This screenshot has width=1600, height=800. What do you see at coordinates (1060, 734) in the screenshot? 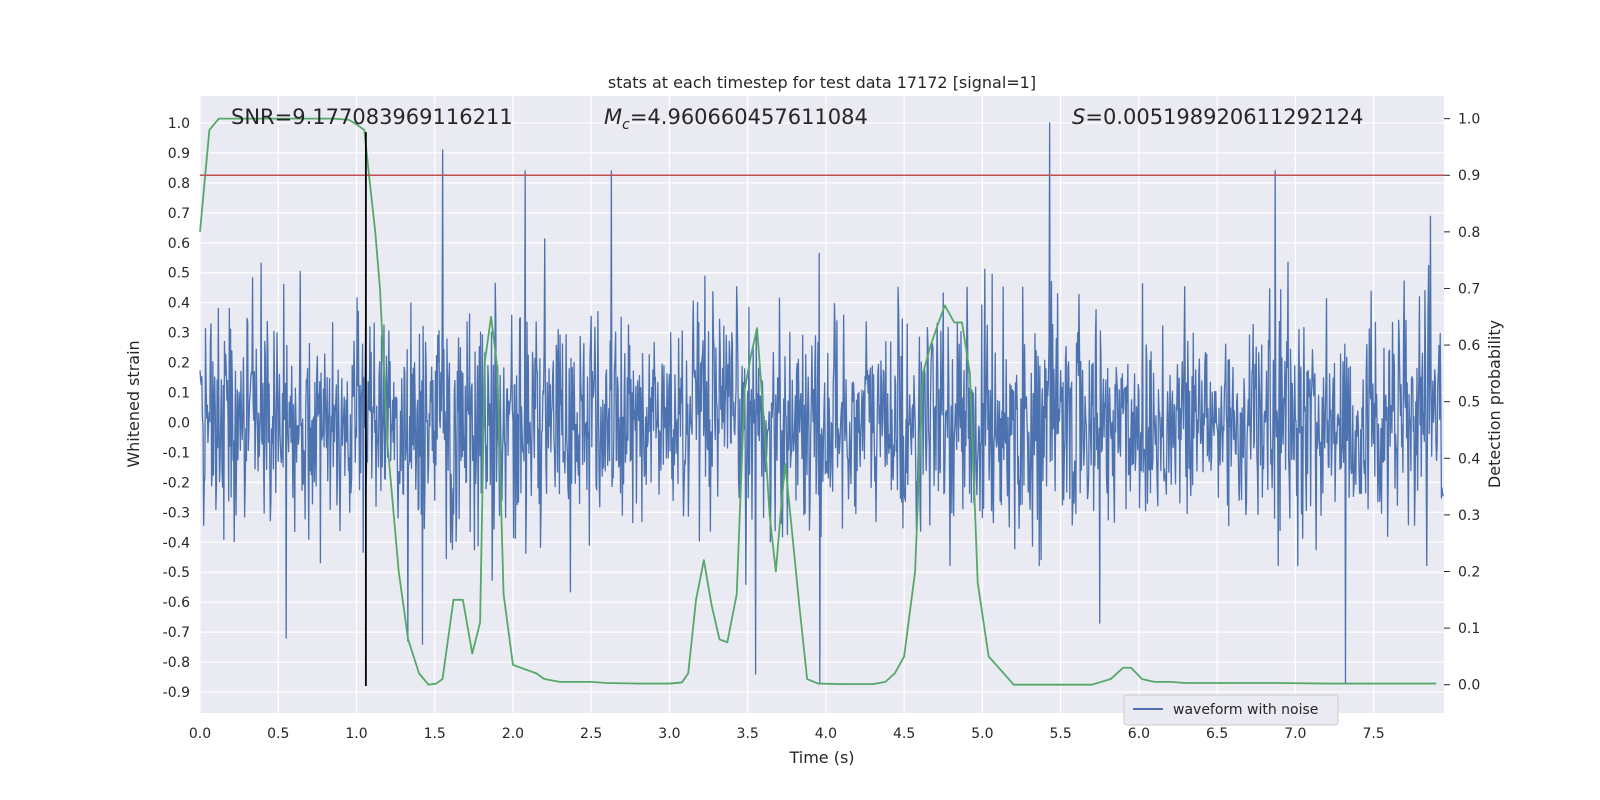
I see `x-tick-label: 5.5` at bounding box center [1060, 734].